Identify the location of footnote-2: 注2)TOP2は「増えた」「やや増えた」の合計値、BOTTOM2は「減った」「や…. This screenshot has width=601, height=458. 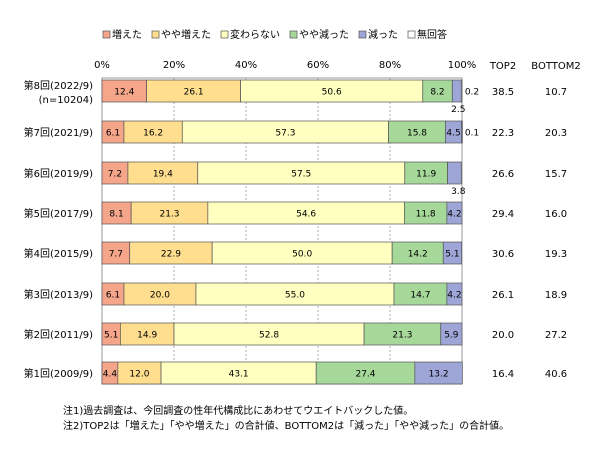
(286, 426).